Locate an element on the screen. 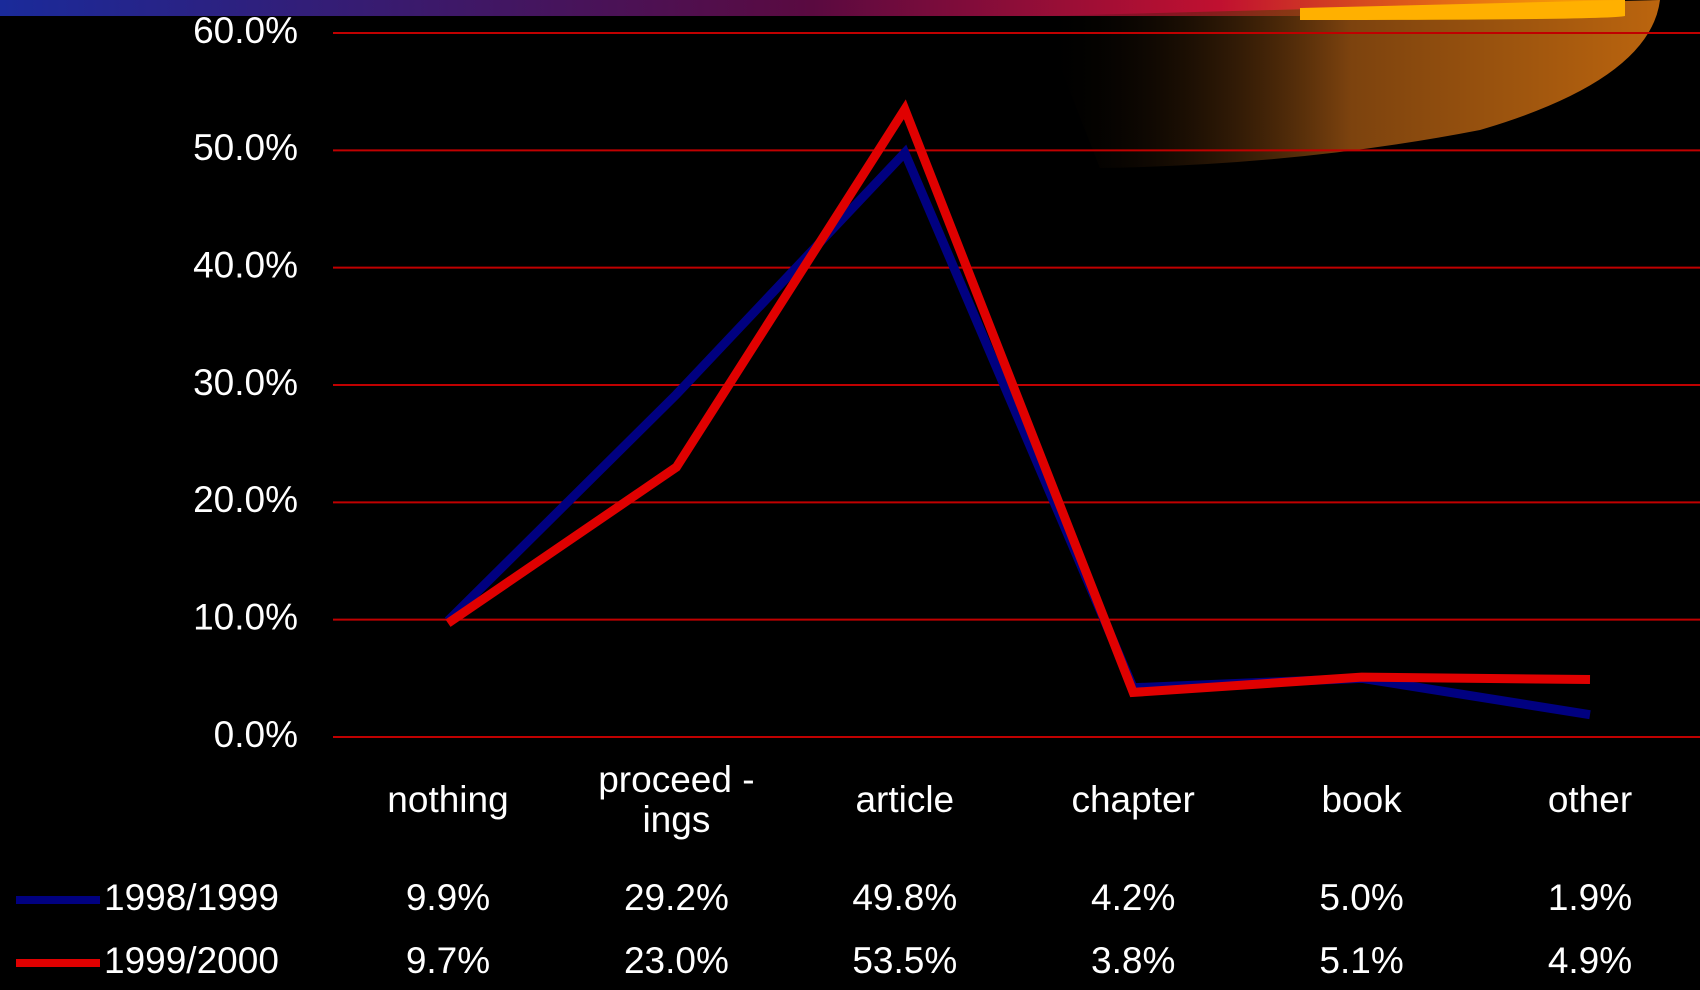  y-tick-label: 40.0% is located at coordinates (245, 264).